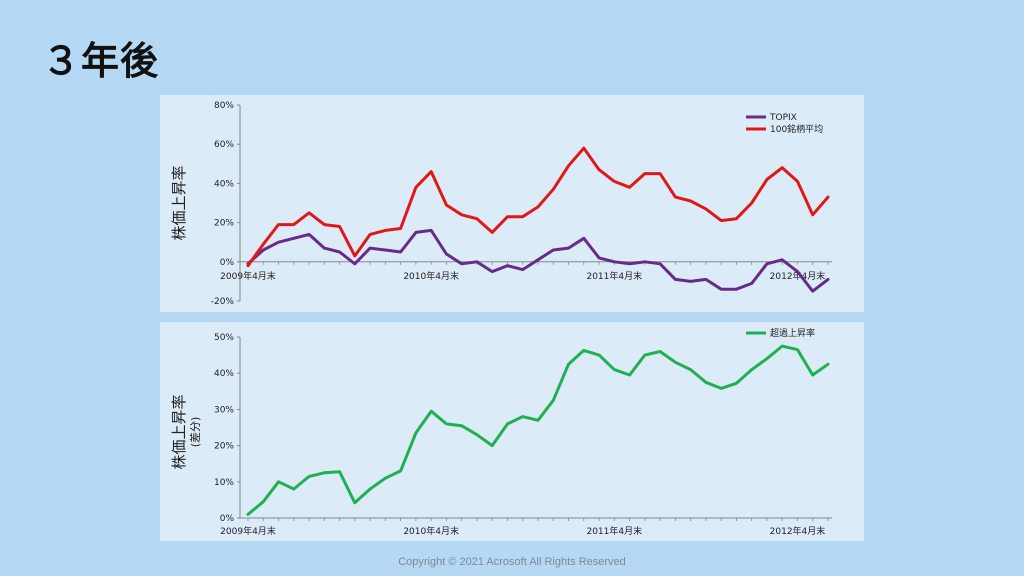  What do you see at coordinates (223, 302) in the screenshot?
I see `y-tick-label: -20%` at bounding box center [223, 302].